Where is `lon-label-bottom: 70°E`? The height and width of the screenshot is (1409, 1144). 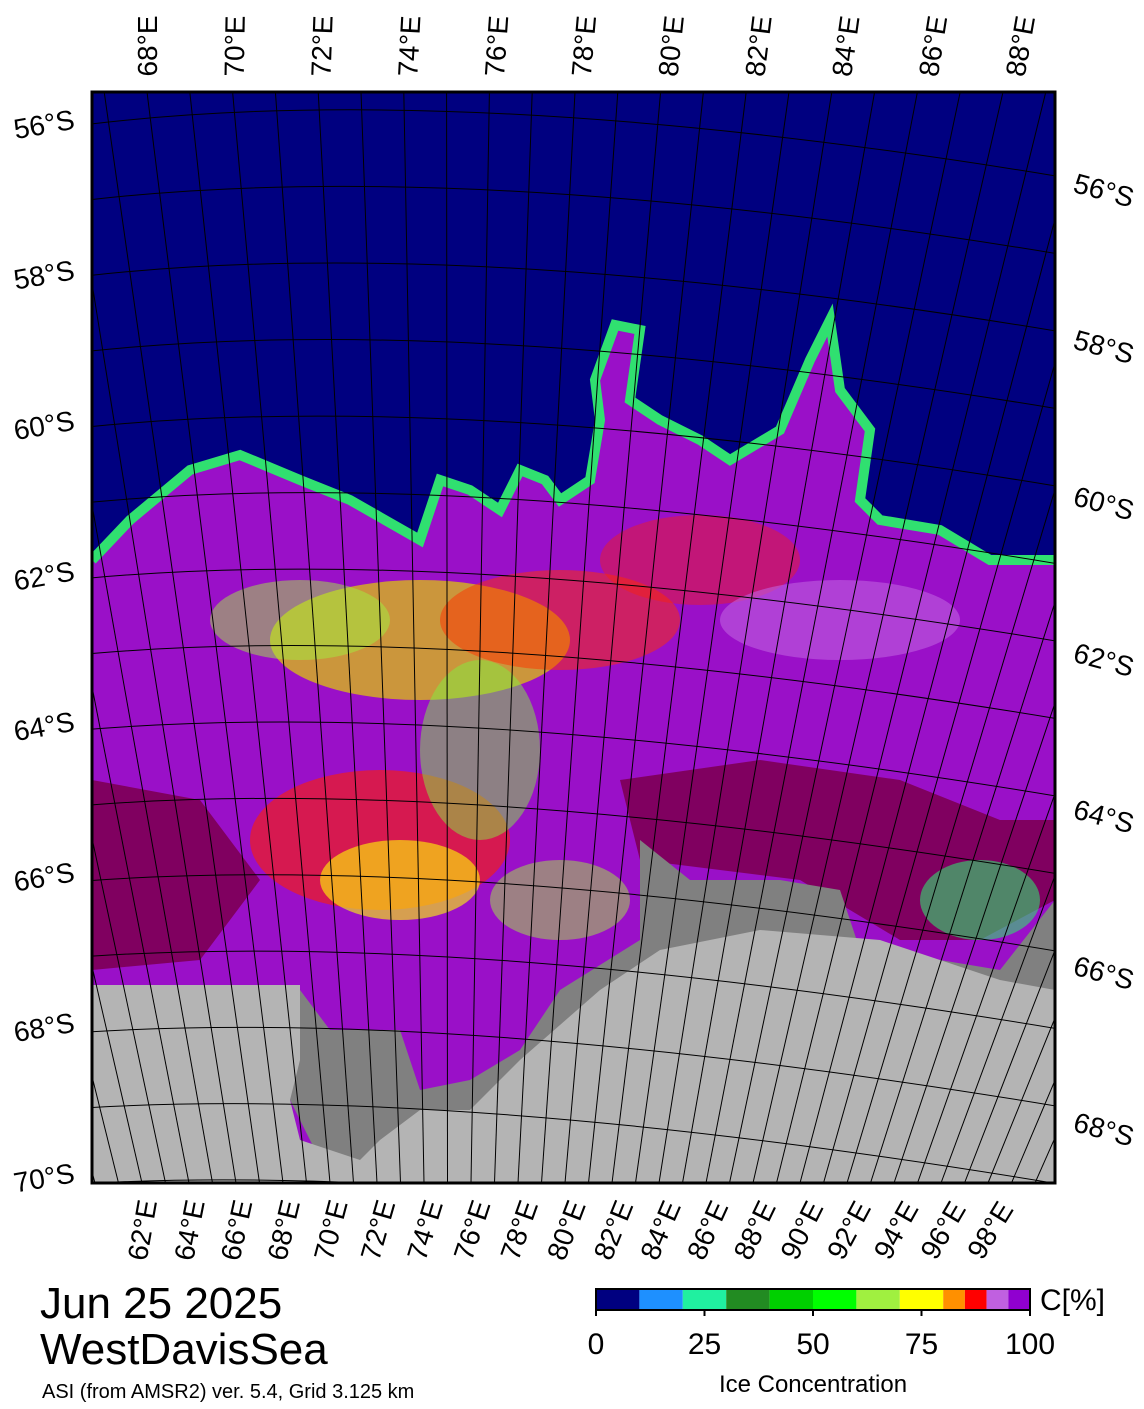
lon-label-bottom: 70°E is located at coordinates (331, 1230).